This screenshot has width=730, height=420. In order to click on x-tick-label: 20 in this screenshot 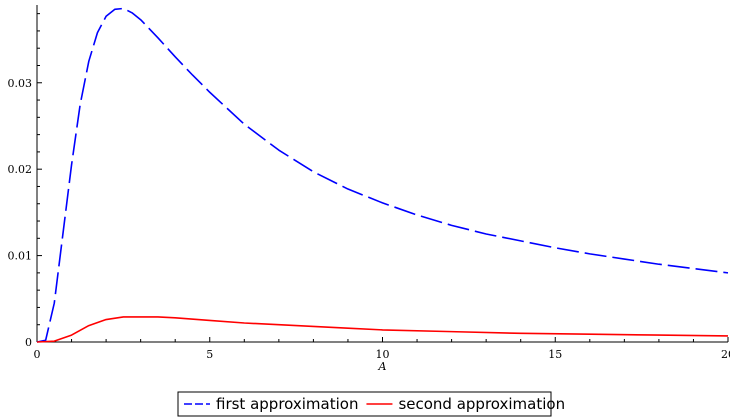, I will do `click(725, 354)`.